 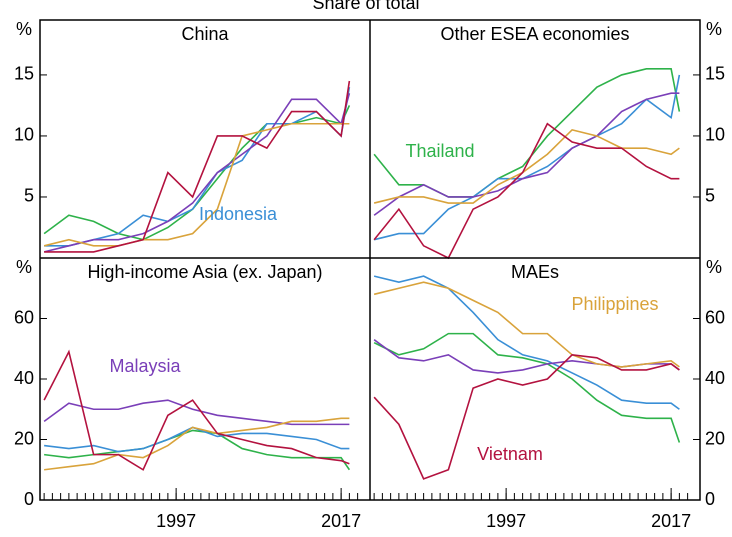 I want to click on y-tick-label: 40, so click(x=24, y=378).